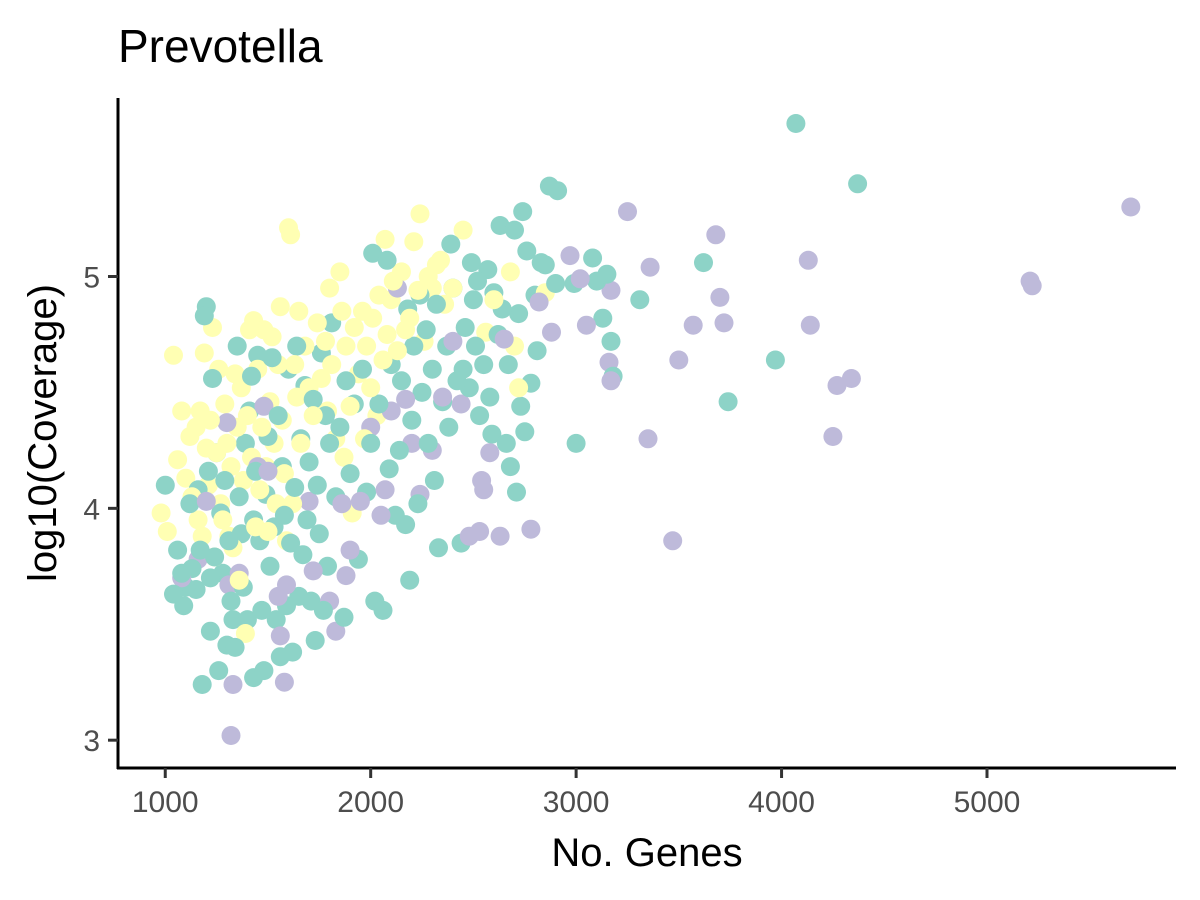 The image size is (1200, 900). Describe the element at coordinates (91, 741) in the screenshot. I see `y-tick-label: 3` at that location.